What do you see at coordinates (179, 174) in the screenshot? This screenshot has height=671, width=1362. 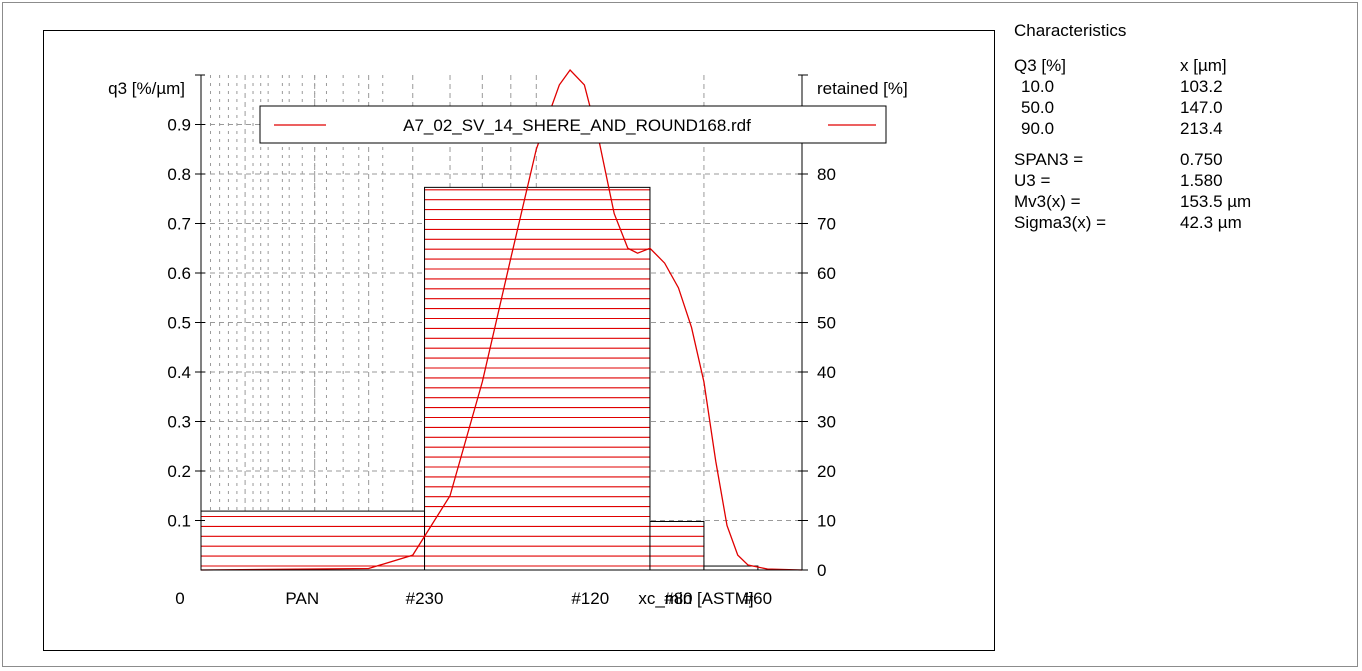 I see `left-axis-tick-label: 0.8` at bounding box center [179, 174].